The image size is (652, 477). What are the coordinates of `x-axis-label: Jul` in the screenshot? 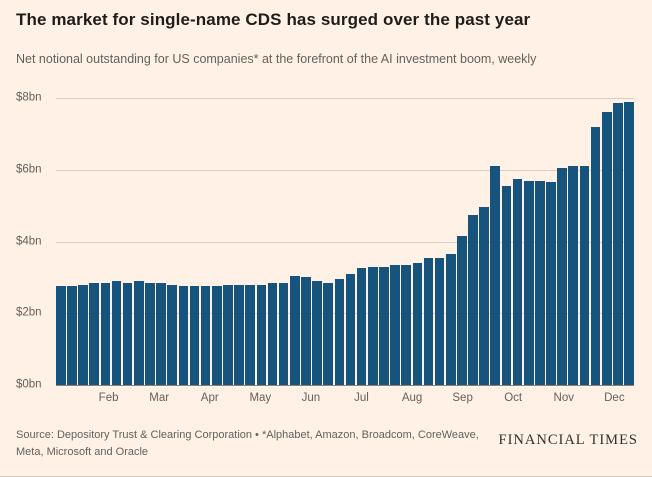 It's located at (361, 398).